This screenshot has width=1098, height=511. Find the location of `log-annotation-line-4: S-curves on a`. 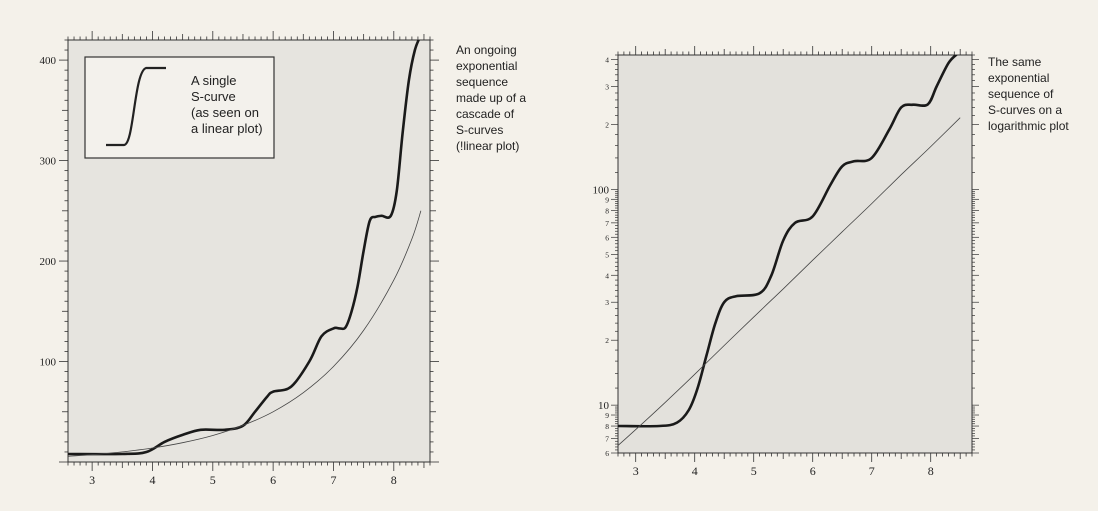

log-annotation-line-4: S-curves on a is located at coordinates (1025, 110).